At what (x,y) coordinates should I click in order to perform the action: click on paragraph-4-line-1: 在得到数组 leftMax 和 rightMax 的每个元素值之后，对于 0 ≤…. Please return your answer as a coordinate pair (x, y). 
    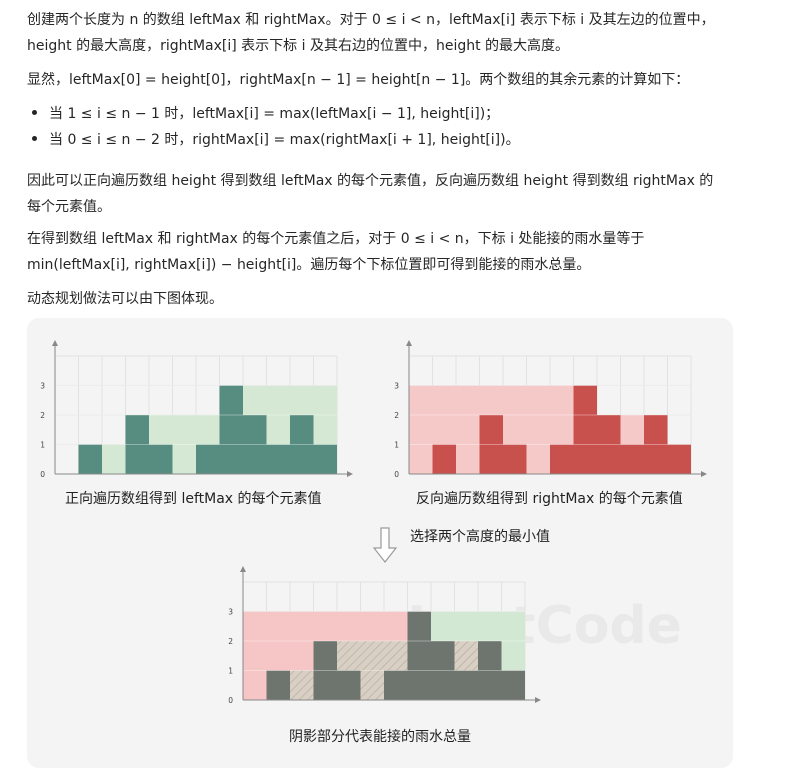
    Looking at the image, I should click on (336, 239).